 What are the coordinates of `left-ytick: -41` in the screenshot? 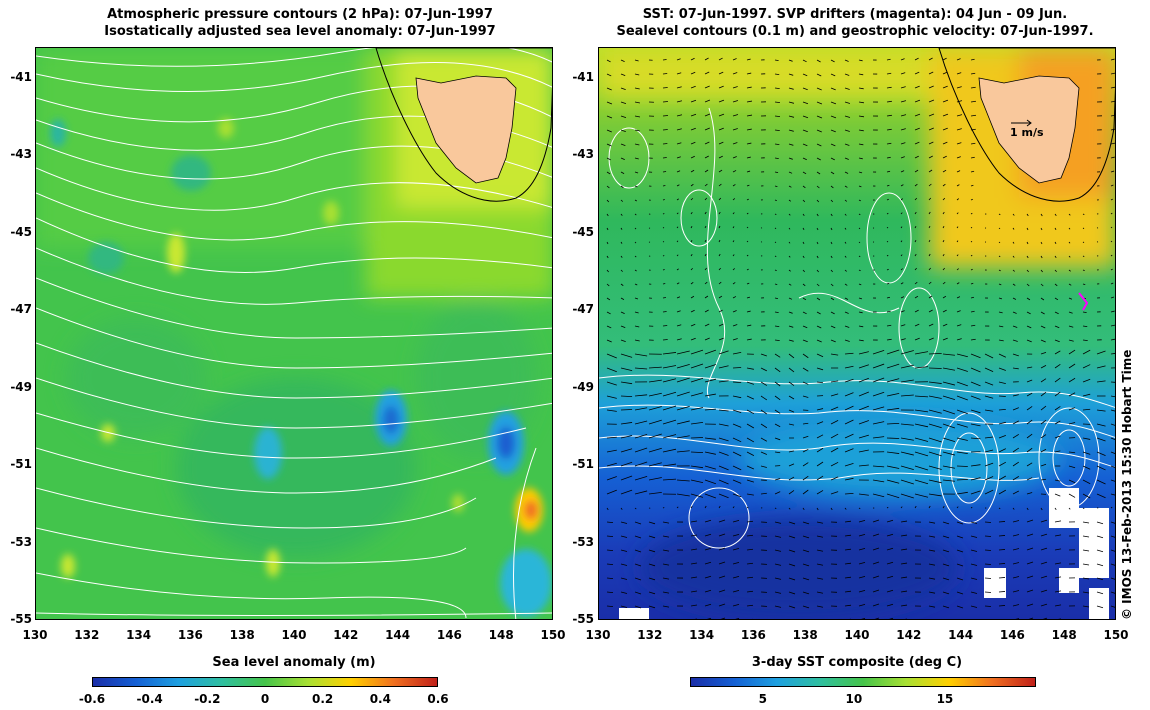 It's located at (21, 76).